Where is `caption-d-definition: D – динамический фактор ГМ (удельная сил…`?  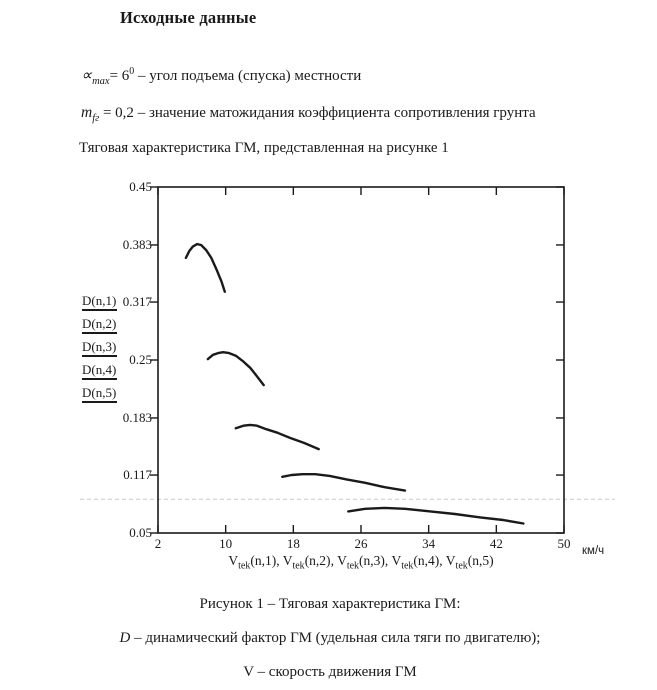
caption-d-definition: D – динамический фактор ГМ (удельная сил… is located at coordinates (330, 638).